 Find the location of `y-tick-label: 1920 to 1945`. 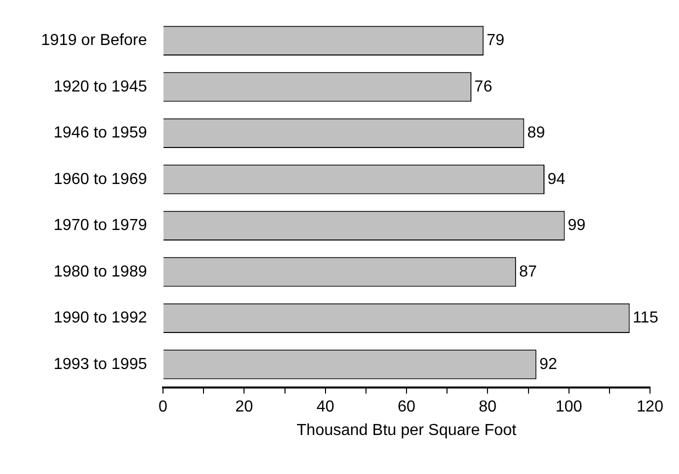

y-tick-label: 1920 to 1945 is located at coordinates (101, 87).